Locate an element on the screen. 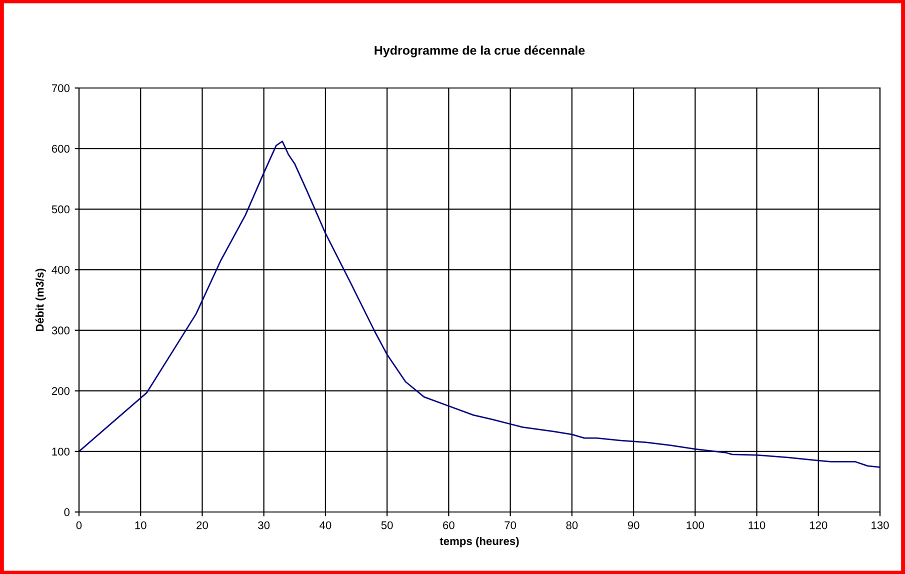  y-tick-label: 500 is located at coordinates (61, 209).